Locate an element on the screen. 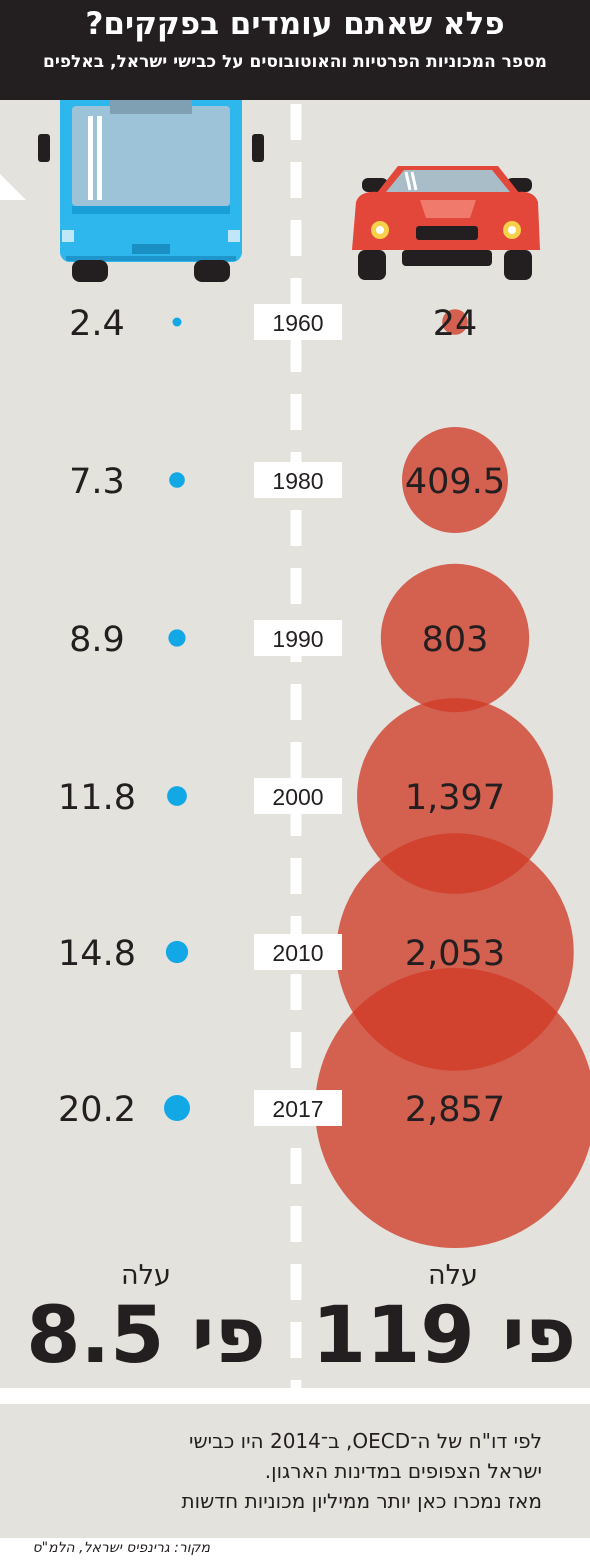 The image size is (590, 1561). note-line: מאז נמכרו כאן יותר ממיליון מכוניות חדשות is located at coordinates (362, 1501).